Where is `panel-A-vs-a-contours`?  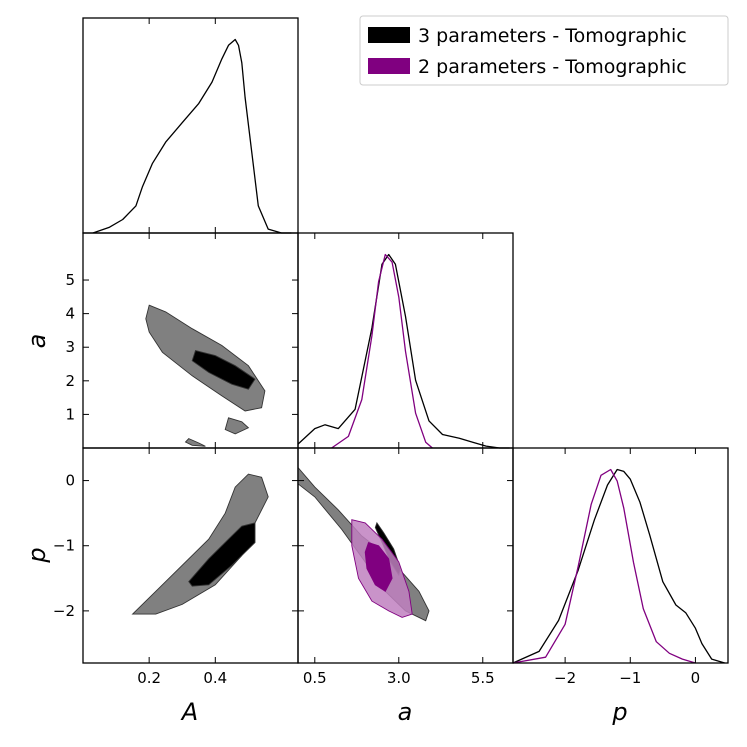
panel-A-vs-a-contours is located at coordinates (205, 375).